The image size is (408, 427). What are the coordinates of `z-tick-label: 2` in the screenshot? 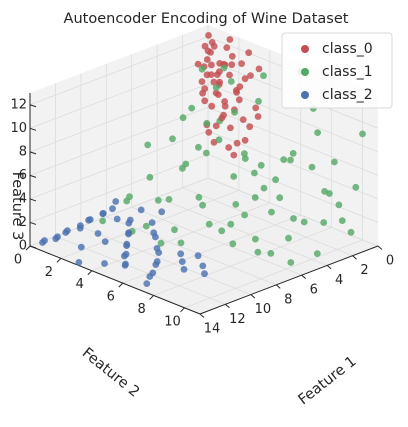 It's located at (23, 222).